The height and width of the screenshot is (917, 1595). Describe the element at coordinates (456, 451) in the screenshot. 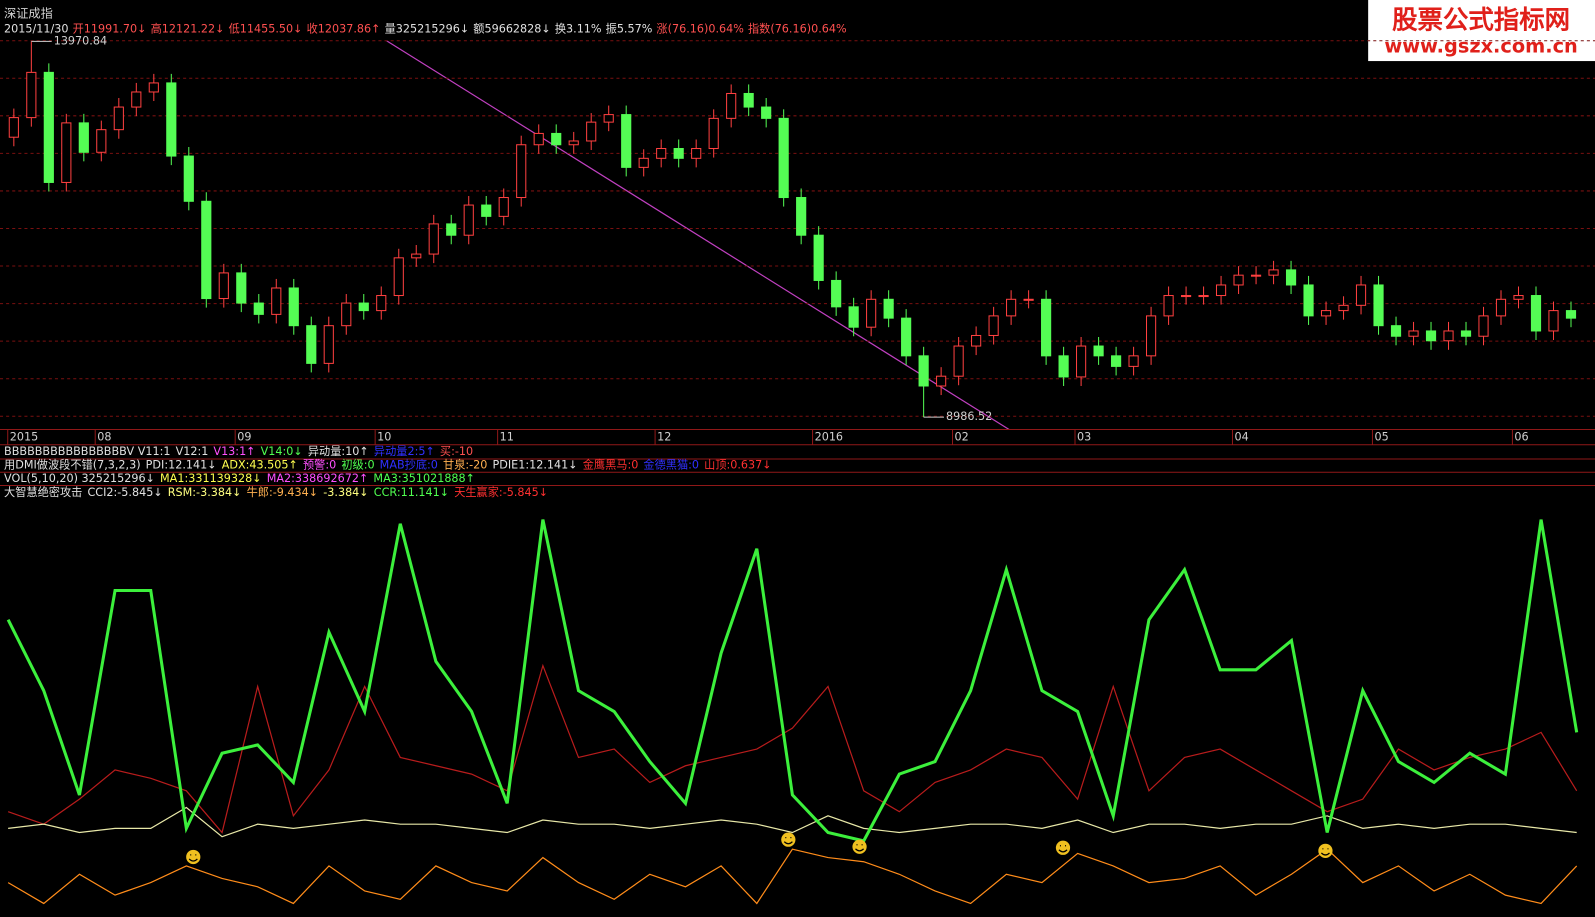

I see `indicator-item: 买:-10` at that location.